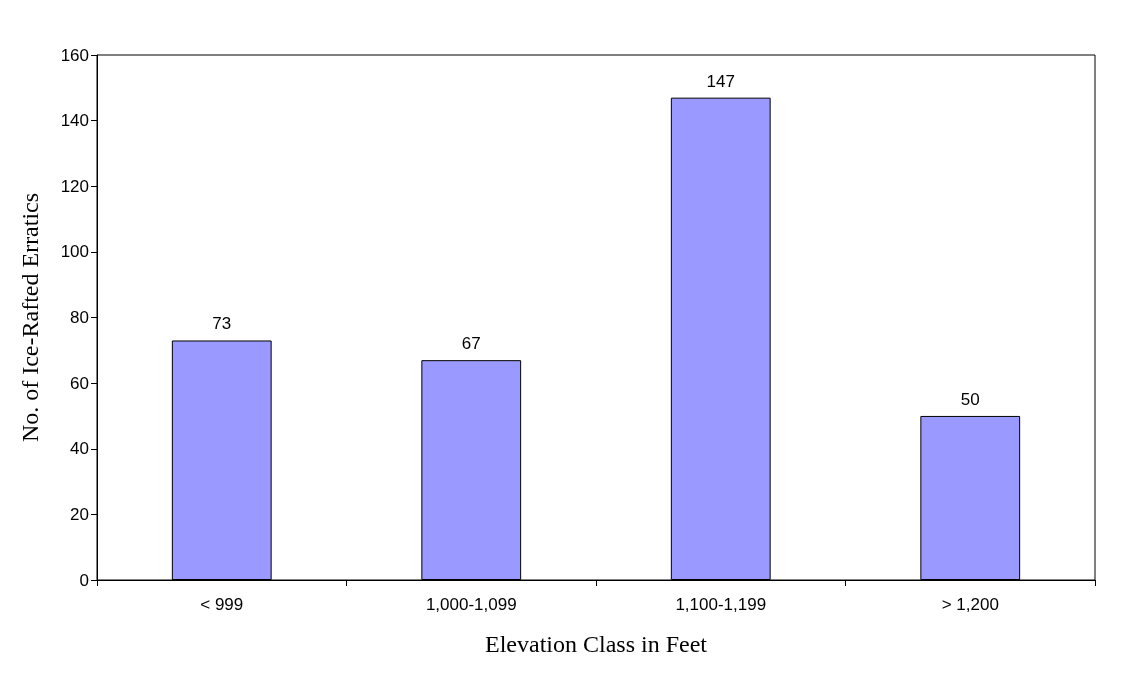 This screenshot has height=677, width=1133. Describe the element at coordinates (970, 604) in the screenshot. I see `x-tick-label: > 1,200` at that location.